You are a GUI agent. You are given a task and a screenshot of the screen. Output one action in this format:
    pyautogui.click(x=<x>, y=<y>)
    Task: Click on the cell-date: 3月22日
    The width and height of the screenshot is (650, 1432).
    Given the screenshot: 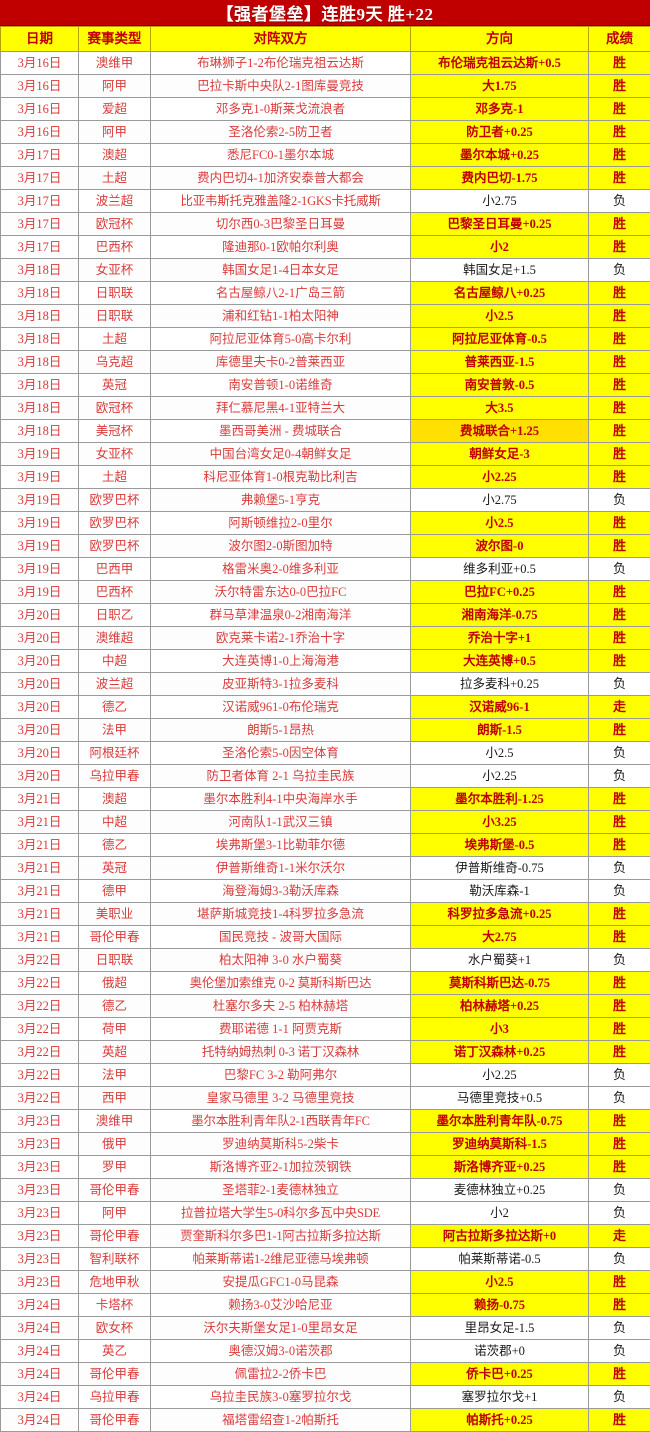 What is the action you would take?
    pyautogui.click(x=40, y=1075)
    